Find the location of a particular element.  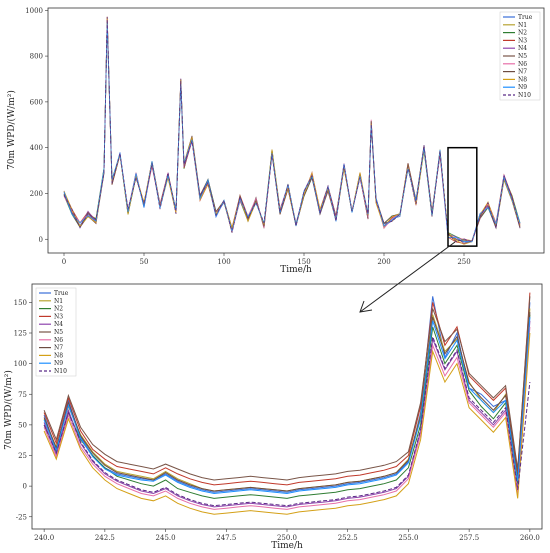

x-tick-label: 200 is located at coordinates (383, 262).